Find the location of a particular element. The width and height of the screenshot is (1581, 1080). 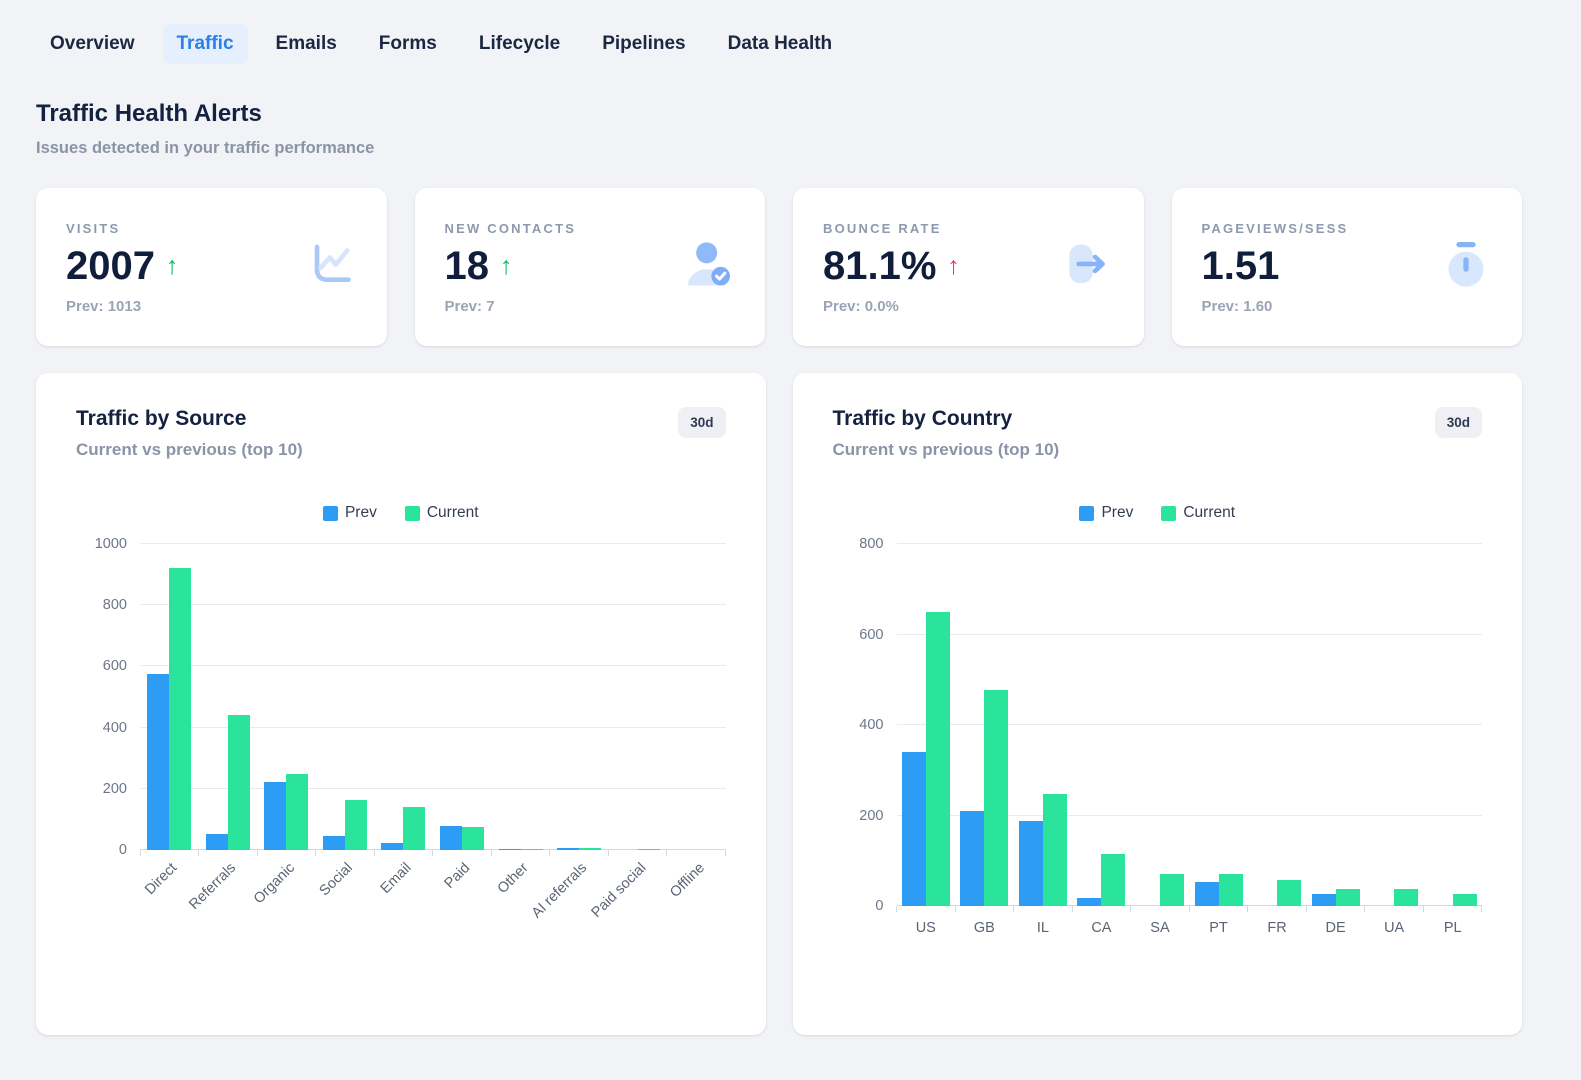

bar-current-paid-social is located at coordinates (648, 849).